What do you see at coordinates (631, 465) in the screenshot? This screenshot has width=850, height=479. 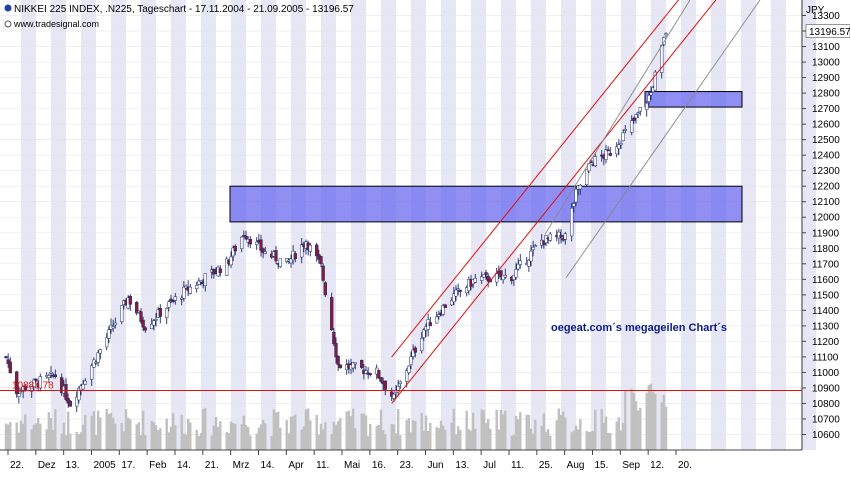 I see `x-tick-label: Sep` at bounding box center [631, 465].